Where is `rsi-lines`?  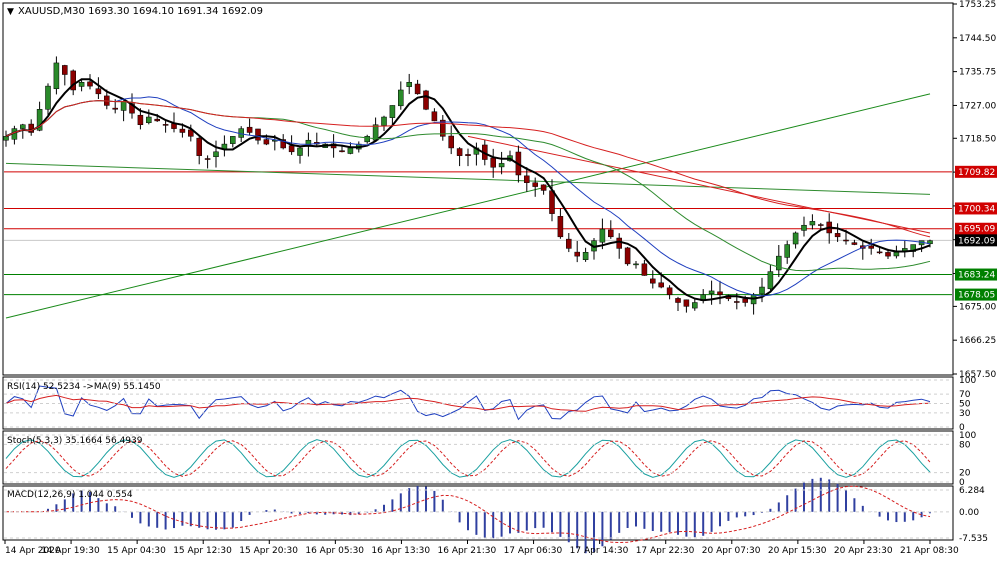 rsi-lines is located at coordinates (468, 403).